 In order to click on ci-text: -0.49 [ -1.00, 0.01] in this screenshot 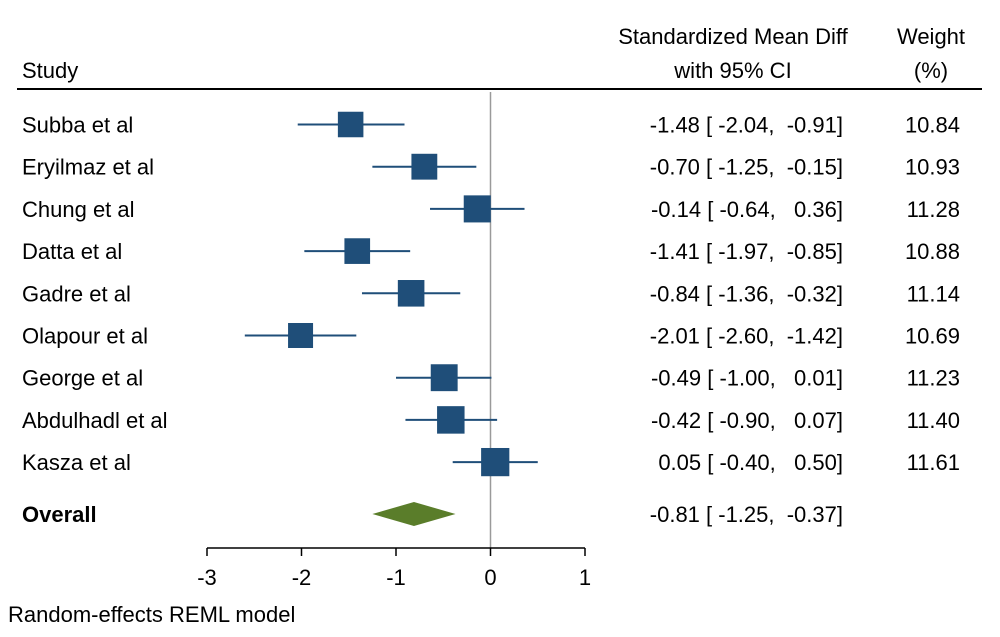, I will do `click(747, 378)`.